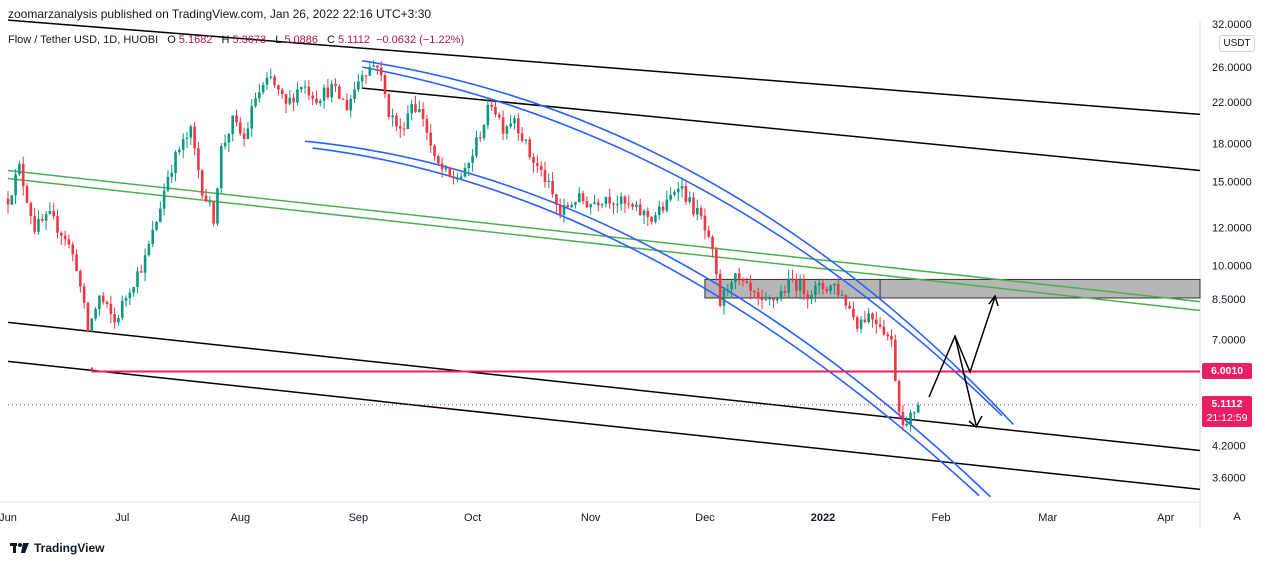  What do you see at coordinates (69, 548) in the screenshot?
I see `footer-brand: TradingView` at bounding box center [69, 548].